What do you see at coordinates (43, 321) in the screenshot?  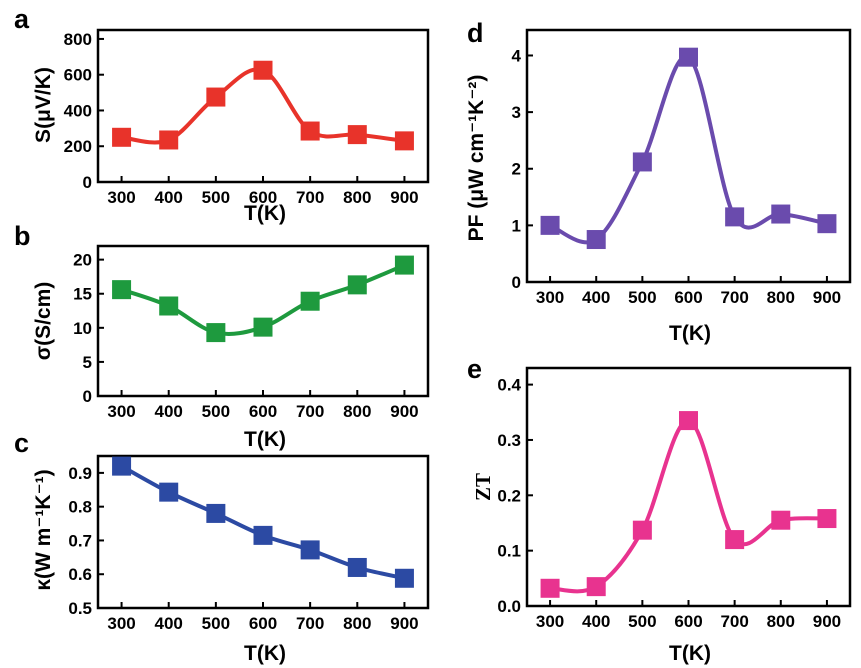 I see `y-axis-label: σ(S/cm)` at bounding box center [43, 321].